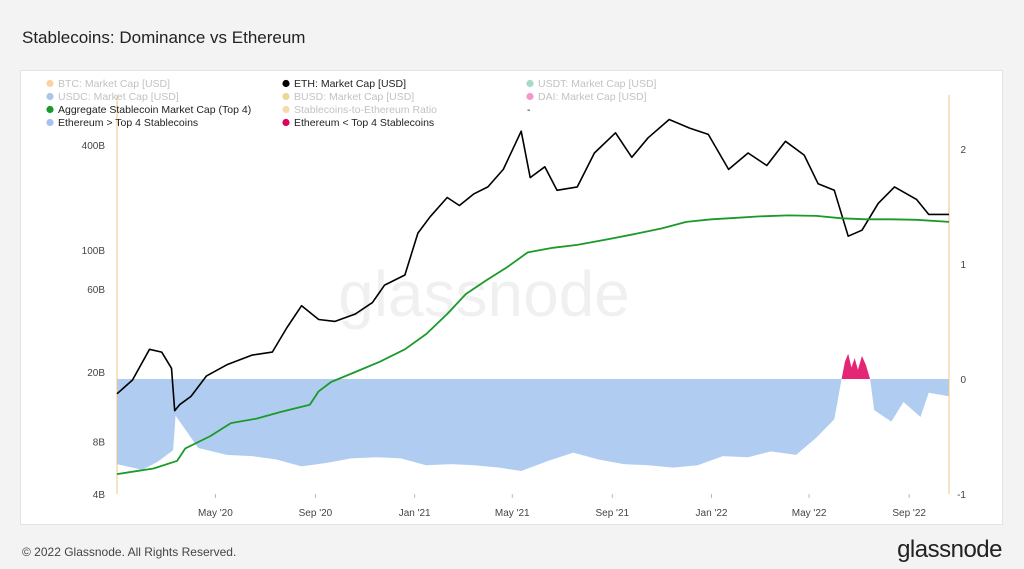  I want to click on y-left-tick-label: 100B, so click(94, 251).